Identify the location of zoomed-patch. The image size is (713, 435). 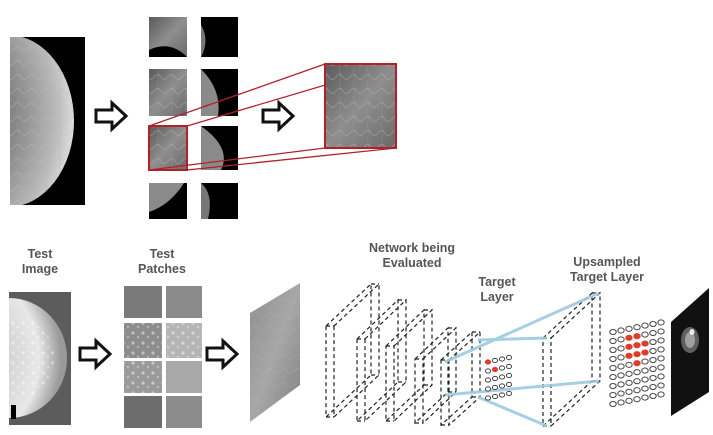
(360, 106).